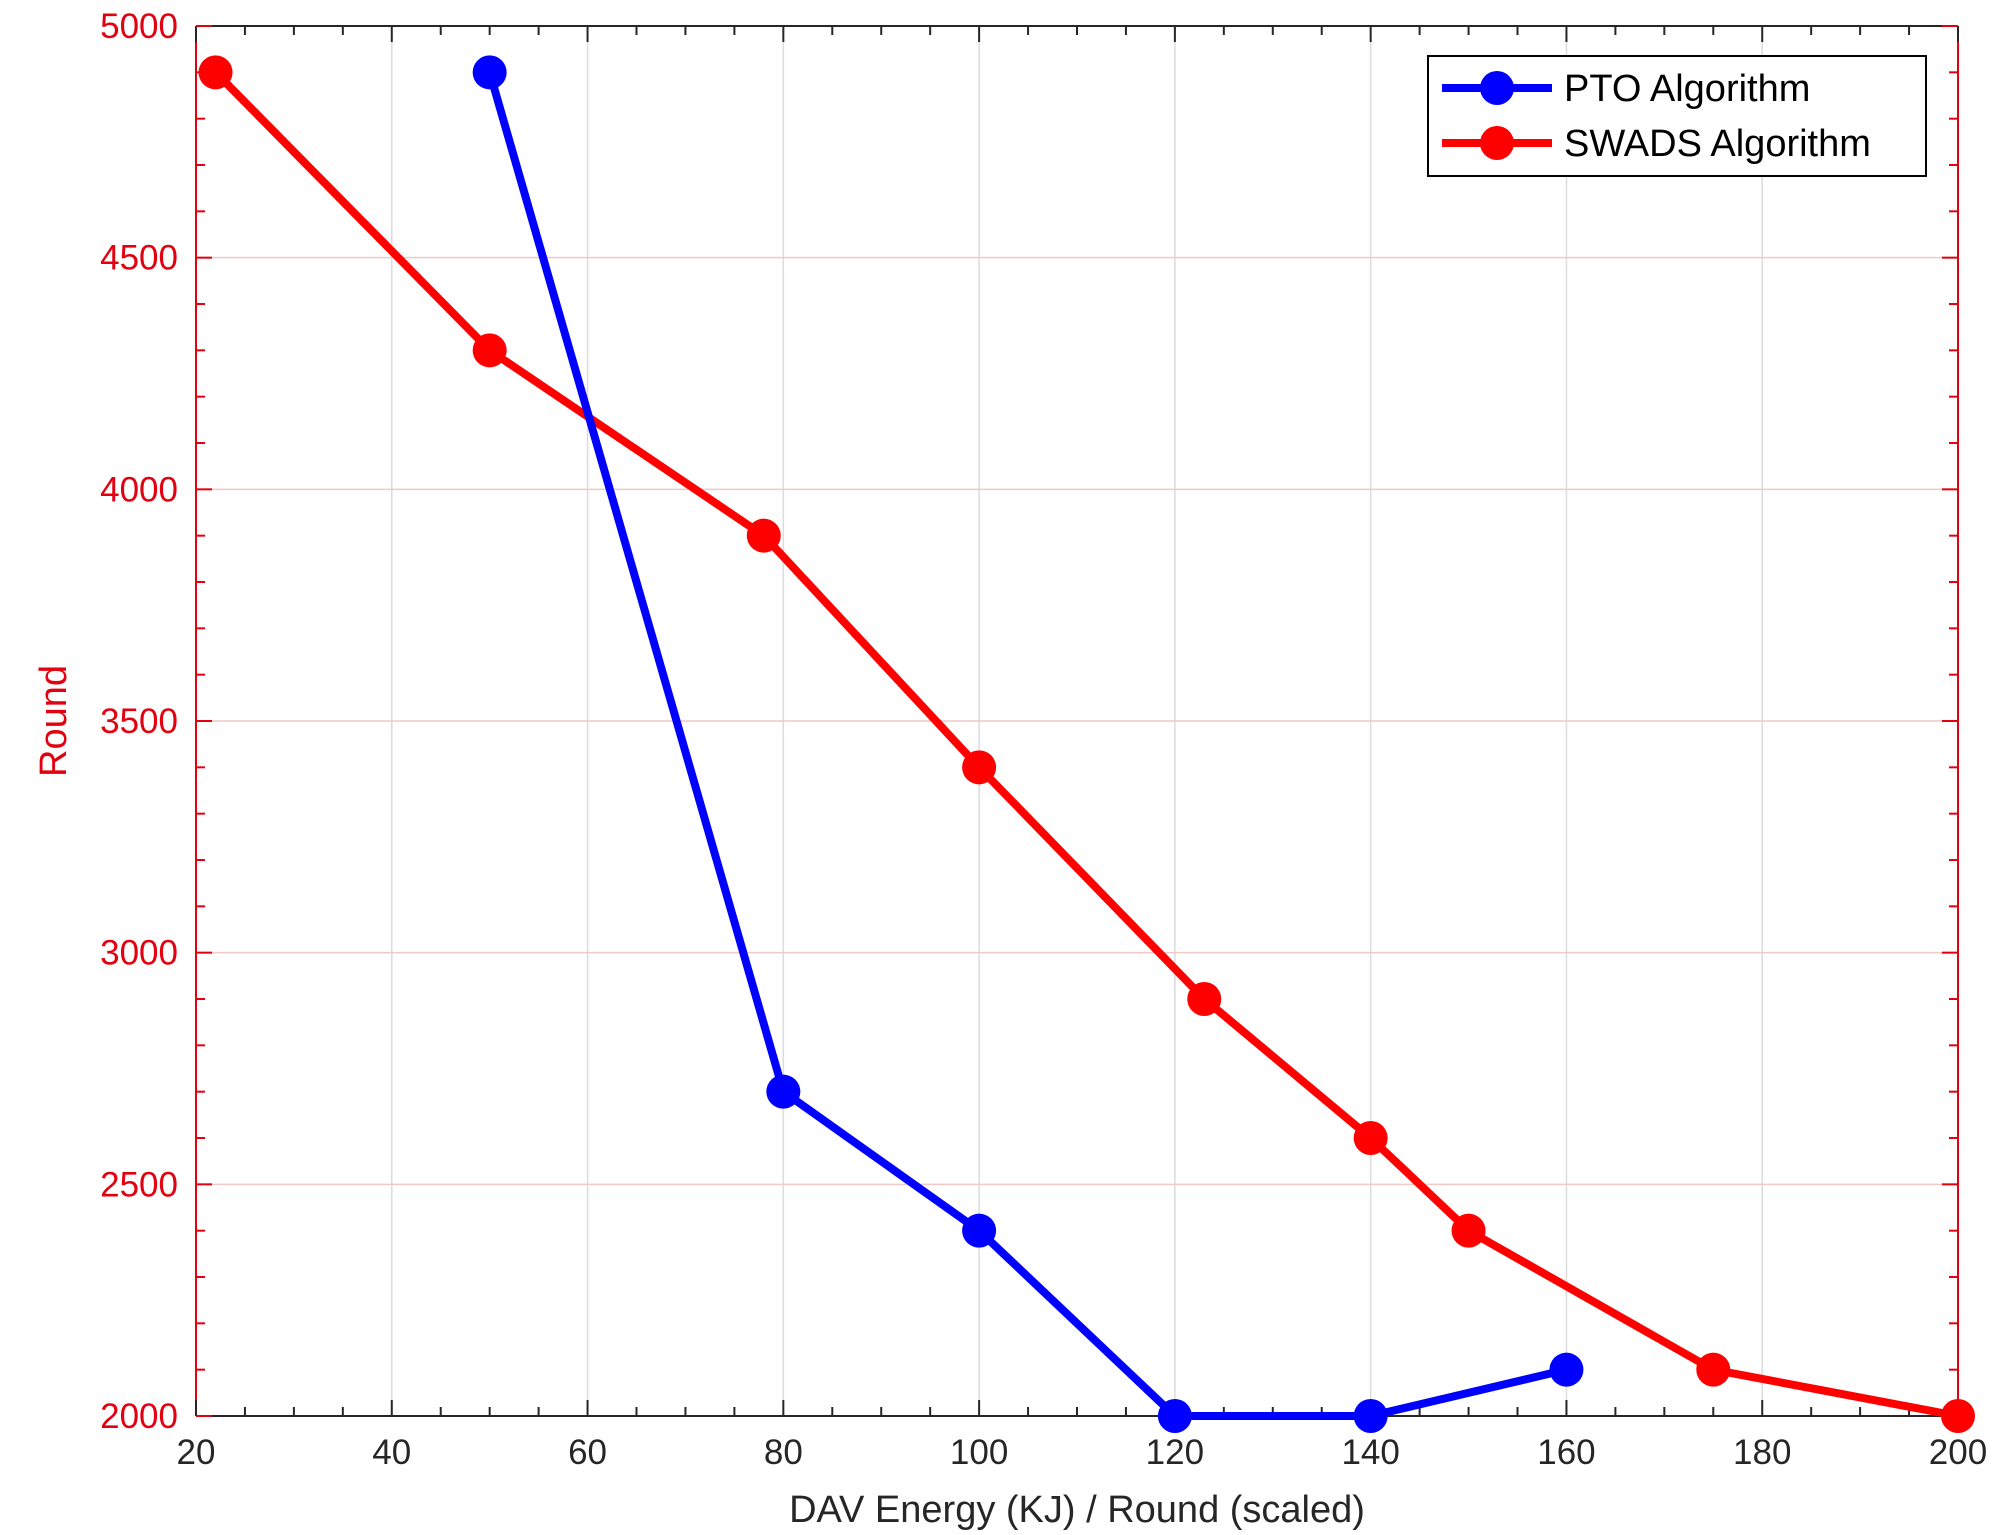 The width and height of the screenshot is (2008, 1535). I want to click on x-tick-label: 80, so click(783, 1452).